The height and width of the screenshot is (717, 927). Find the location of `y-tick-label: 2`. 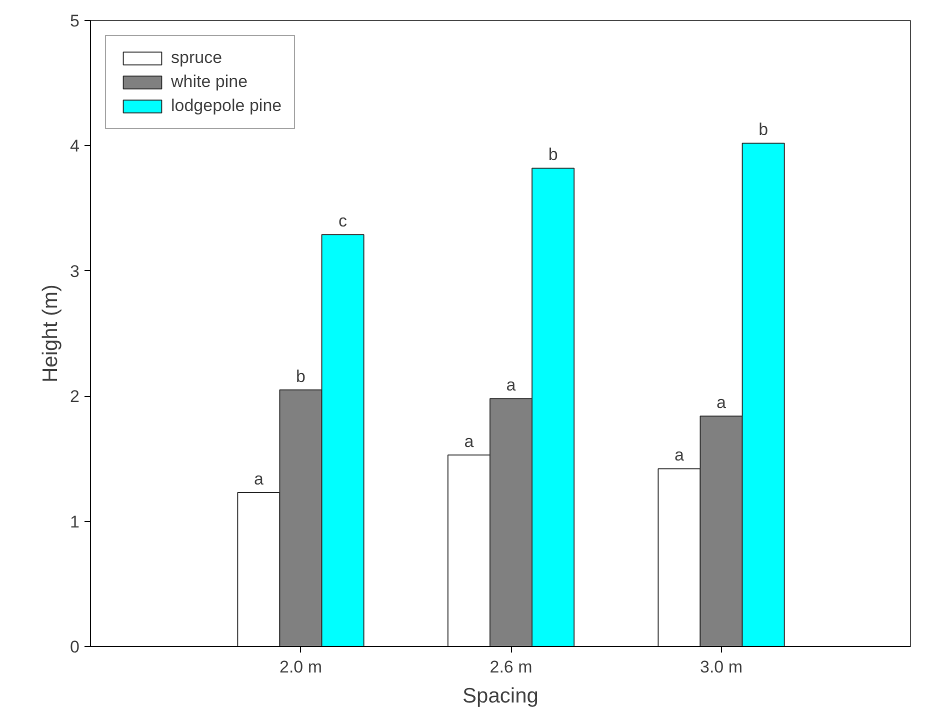

y-tick-label: 2 is located at coordinates (75, 396).